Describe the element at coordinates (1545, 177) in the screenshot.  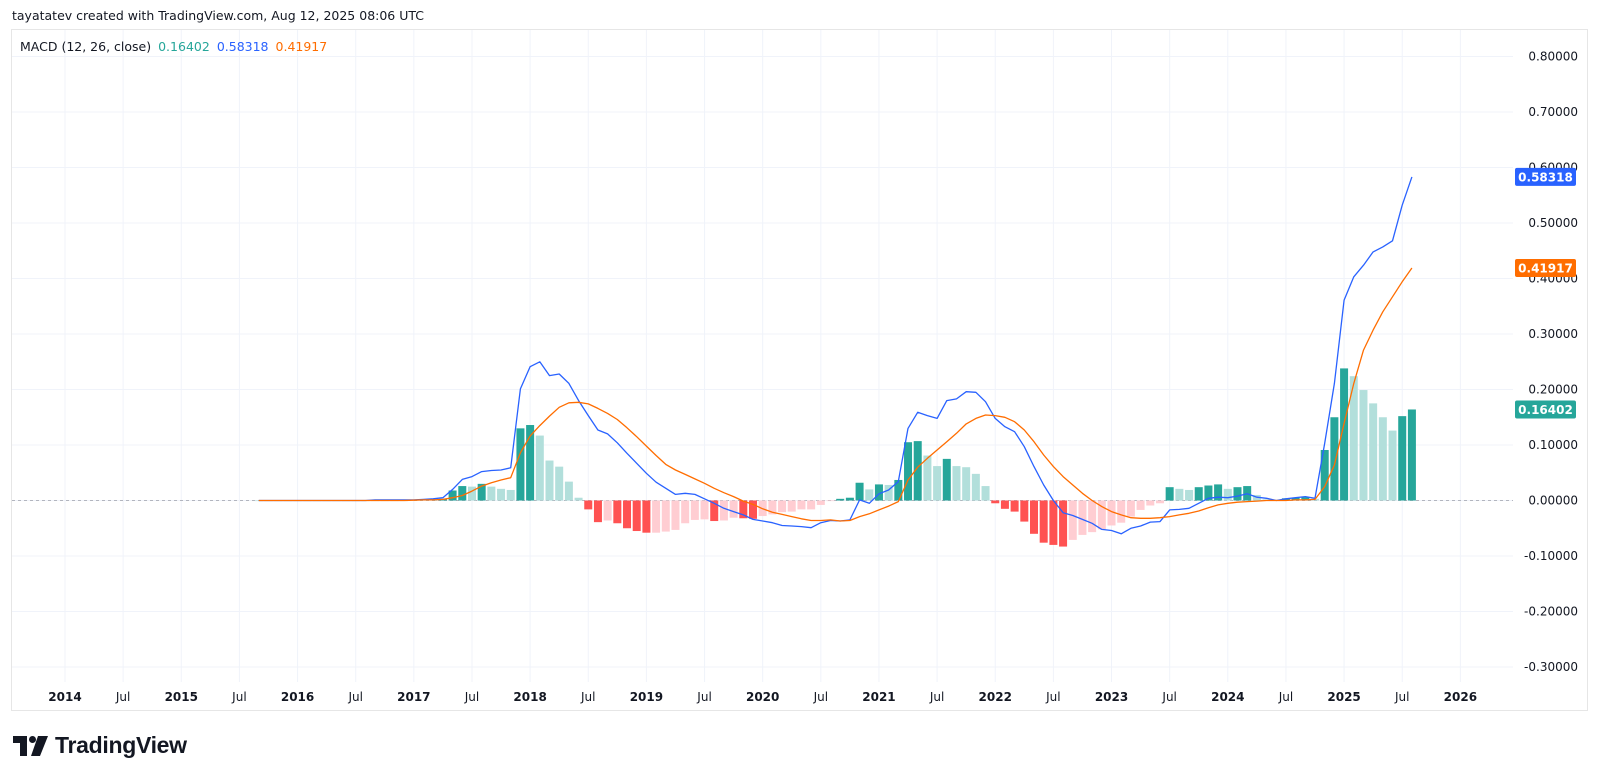
I see `macd-badge-label: 0.58318` at that location.